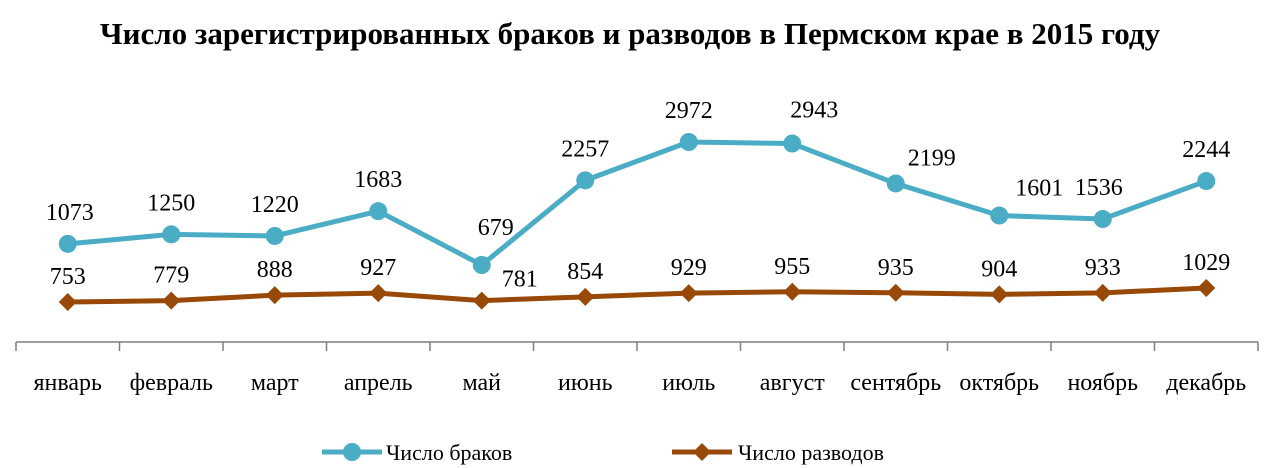 Image resolution: width=1280 pixels, height=468 pixels. What do you see at coordinates (449, 452) in the screenshot?
I see `legend-label: Число браков` at bounding box center [449, 452].